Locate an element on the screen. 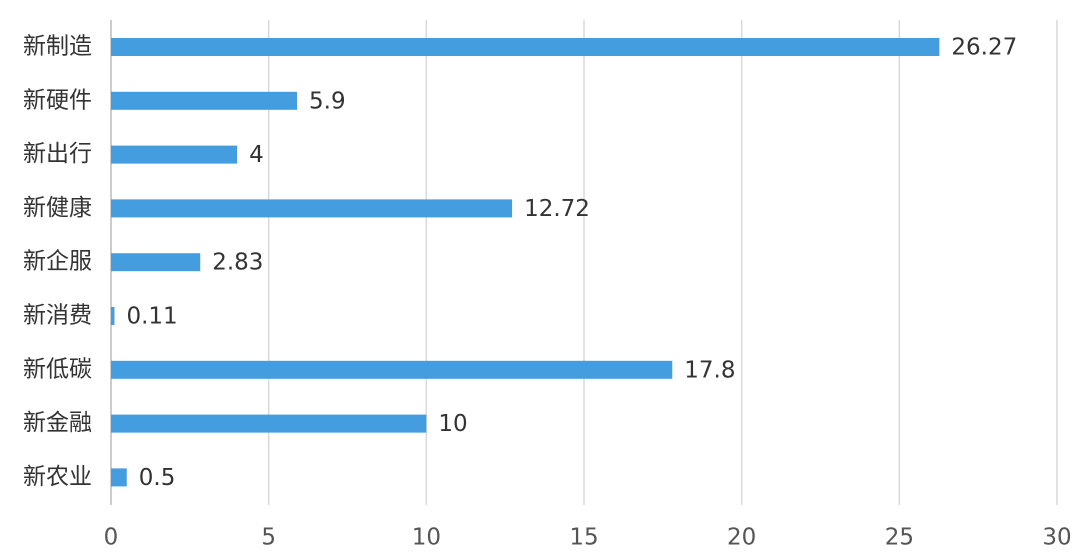 This screenshot has height=559, width=1080. x-tick-label: 5 is located at coordinates (268, 538).